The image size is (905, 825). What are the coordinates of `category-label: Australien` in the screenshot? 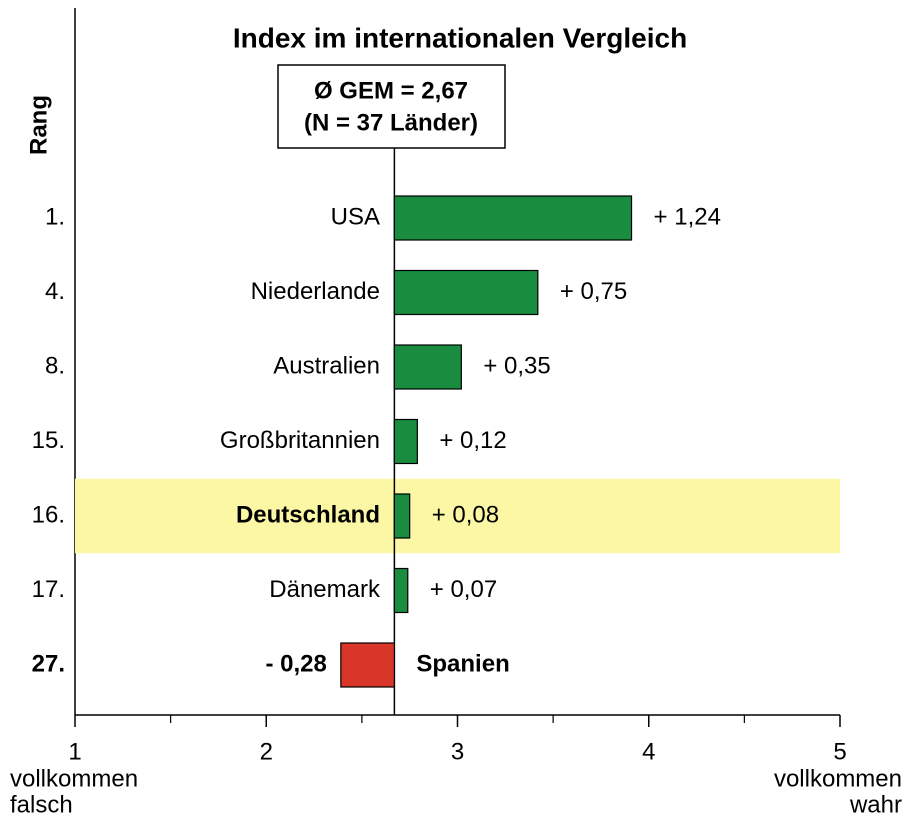 It's located at (326, 365).